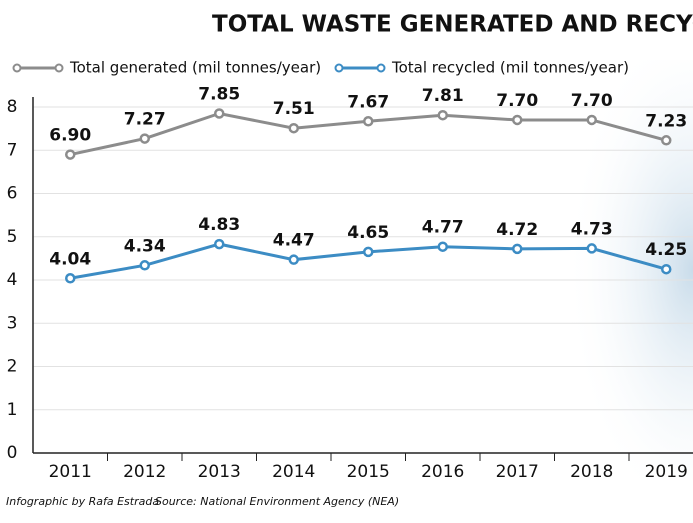 Image resolution: width=693 pixels, height=523 pixels. Describe the element at coordinates (517, 472) in the screenshot. I see `x-tick-label: 2017` at that location.